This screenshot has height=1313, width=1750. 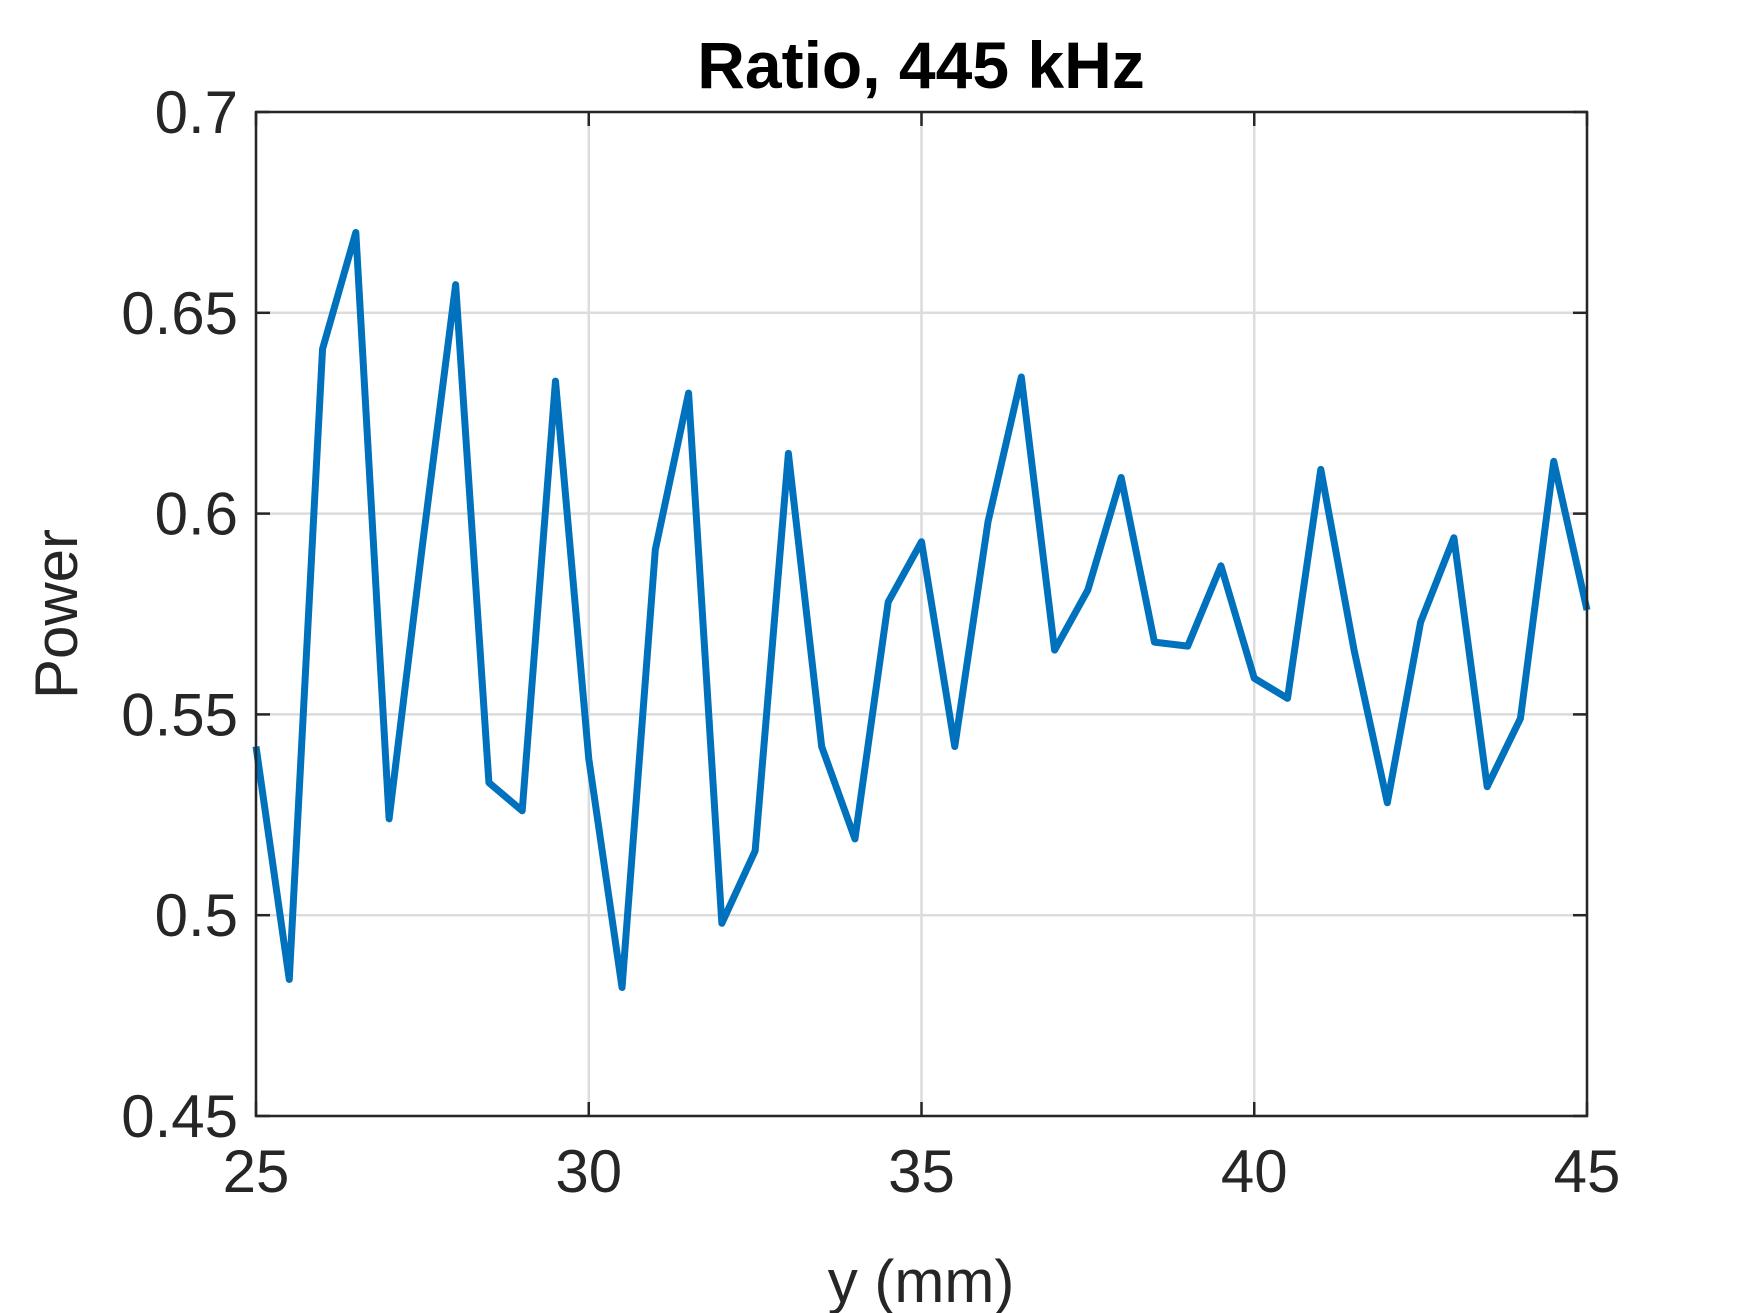 What do you see at coordinates (179, 1116) in the screenshot?
I see `y-tick-label: 0.45` at bounding box center [179, 1116].